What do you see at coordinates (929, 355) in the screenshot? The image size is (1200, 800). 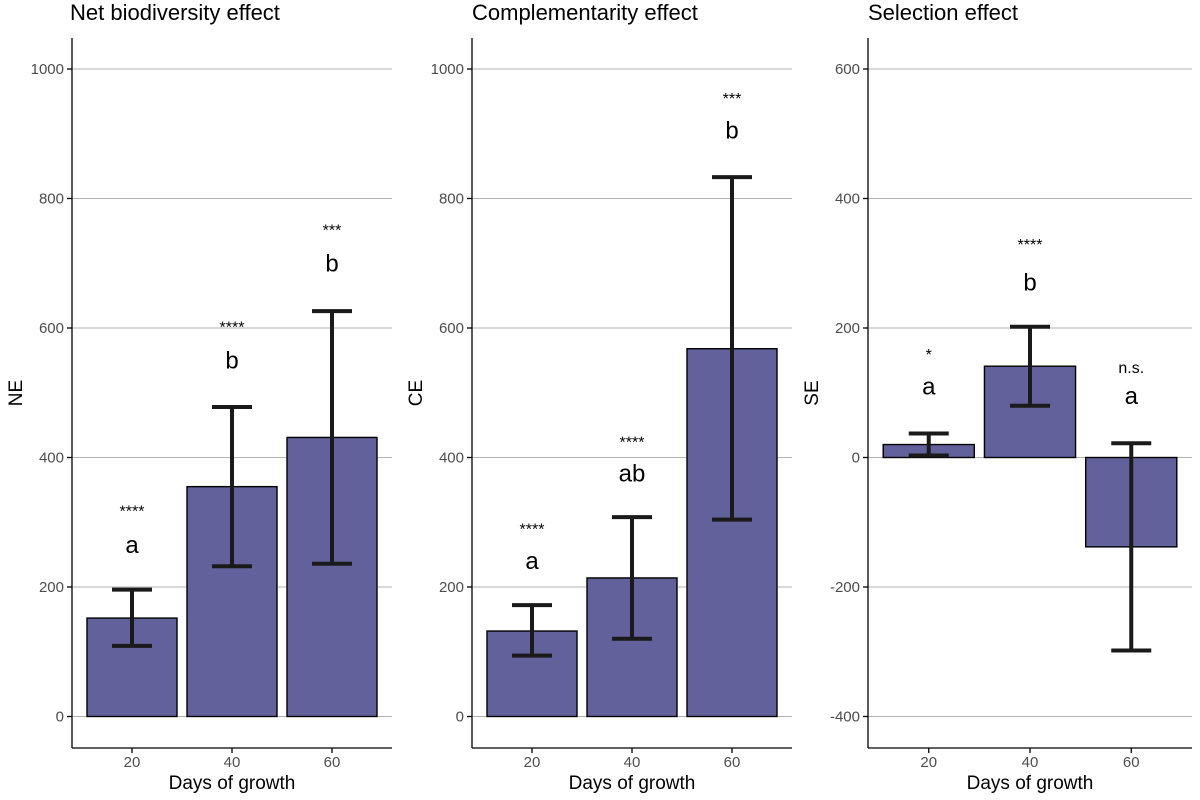 I see `significance-label: *` at bounding box center [929, 355].